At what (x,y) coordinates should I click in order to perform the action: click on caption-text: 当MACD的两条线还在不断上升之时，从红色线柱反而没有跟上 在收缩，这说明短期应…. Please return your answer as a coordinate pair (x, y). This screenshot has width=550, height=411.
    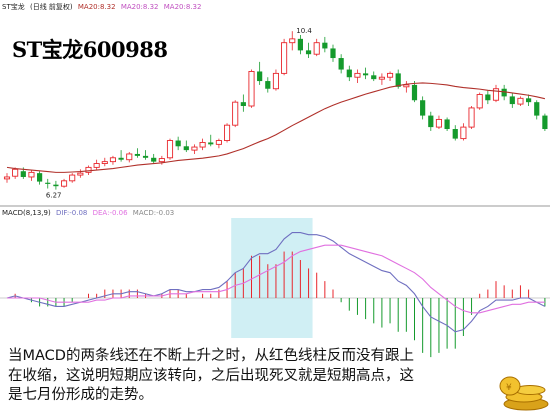
    Looking at the image, I should click on (243, 376).